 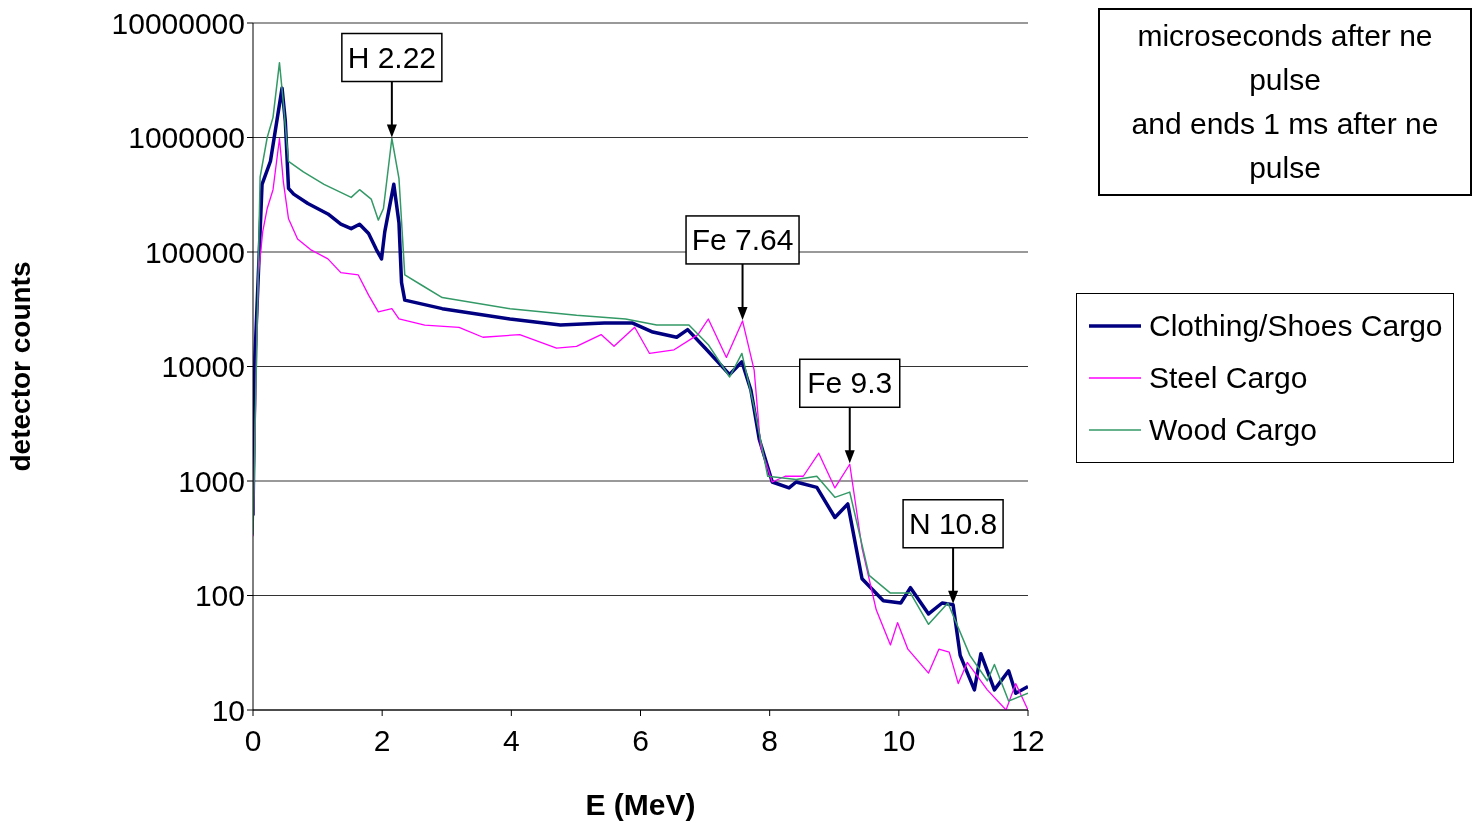 What do you see at coordinates (203, 367) in the screenshot?
I see `y-tick-label: 10000` at bounding box center [203, 367].